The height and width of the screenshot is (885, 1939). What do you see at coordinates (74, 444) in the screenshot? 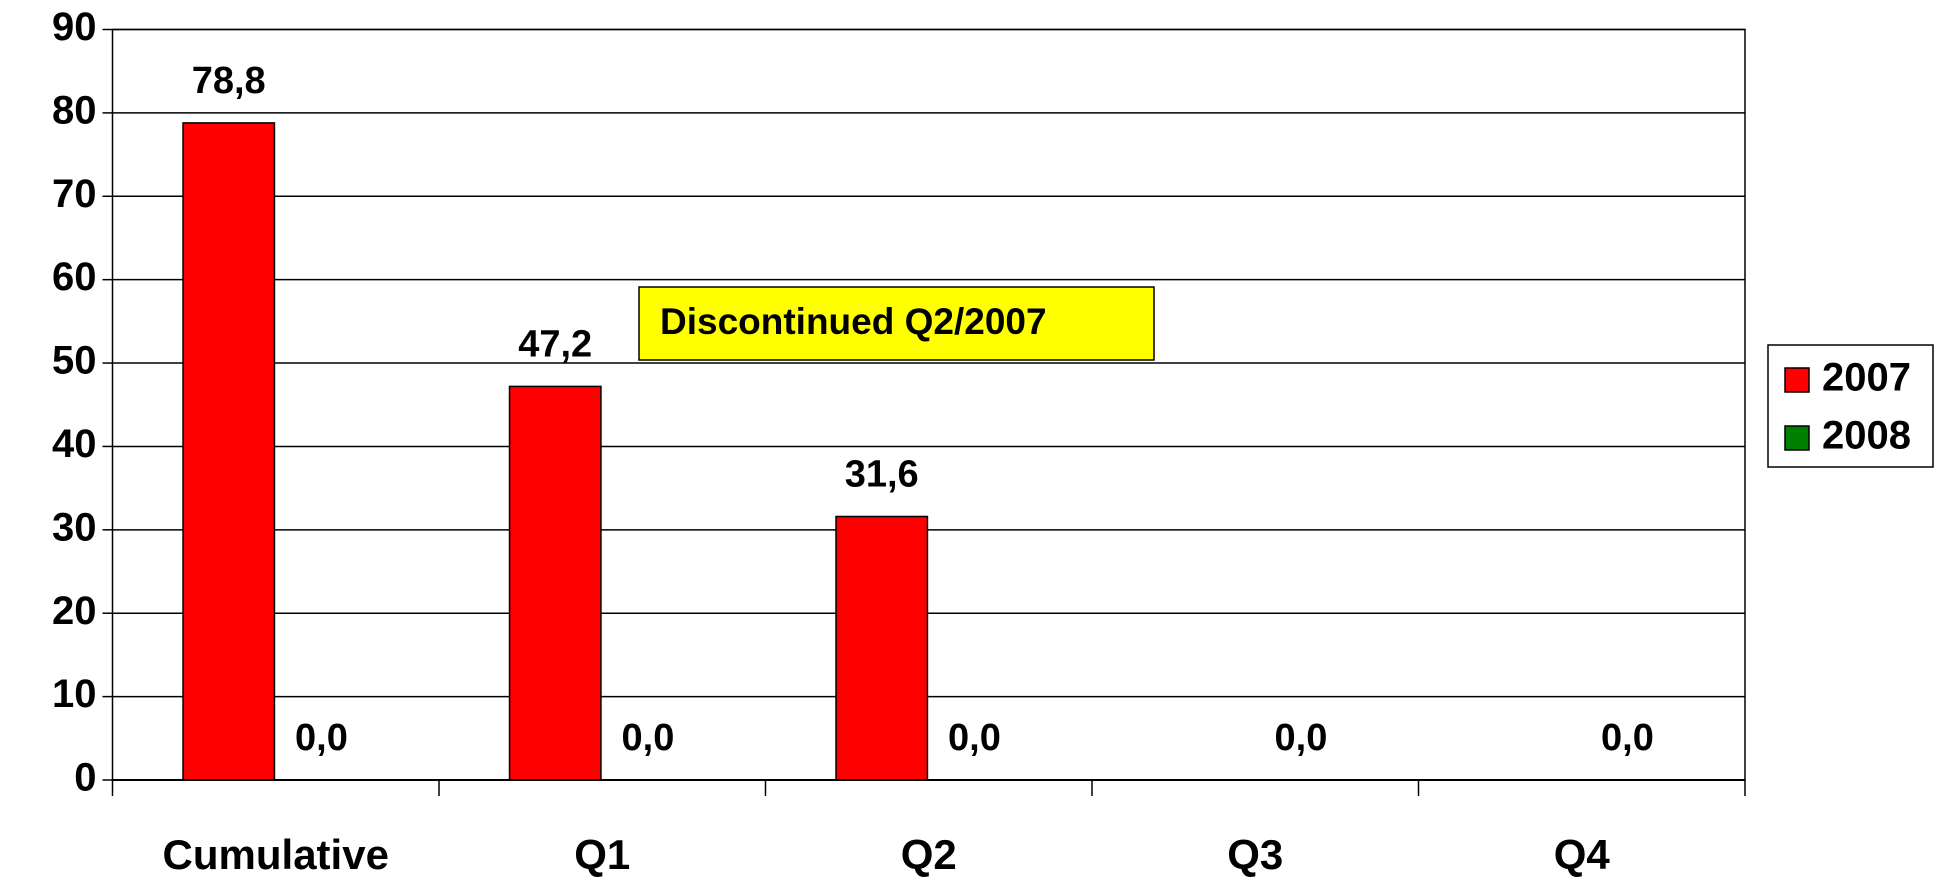
I see `y-tick-label: 40` at bounding box center [74, 444].